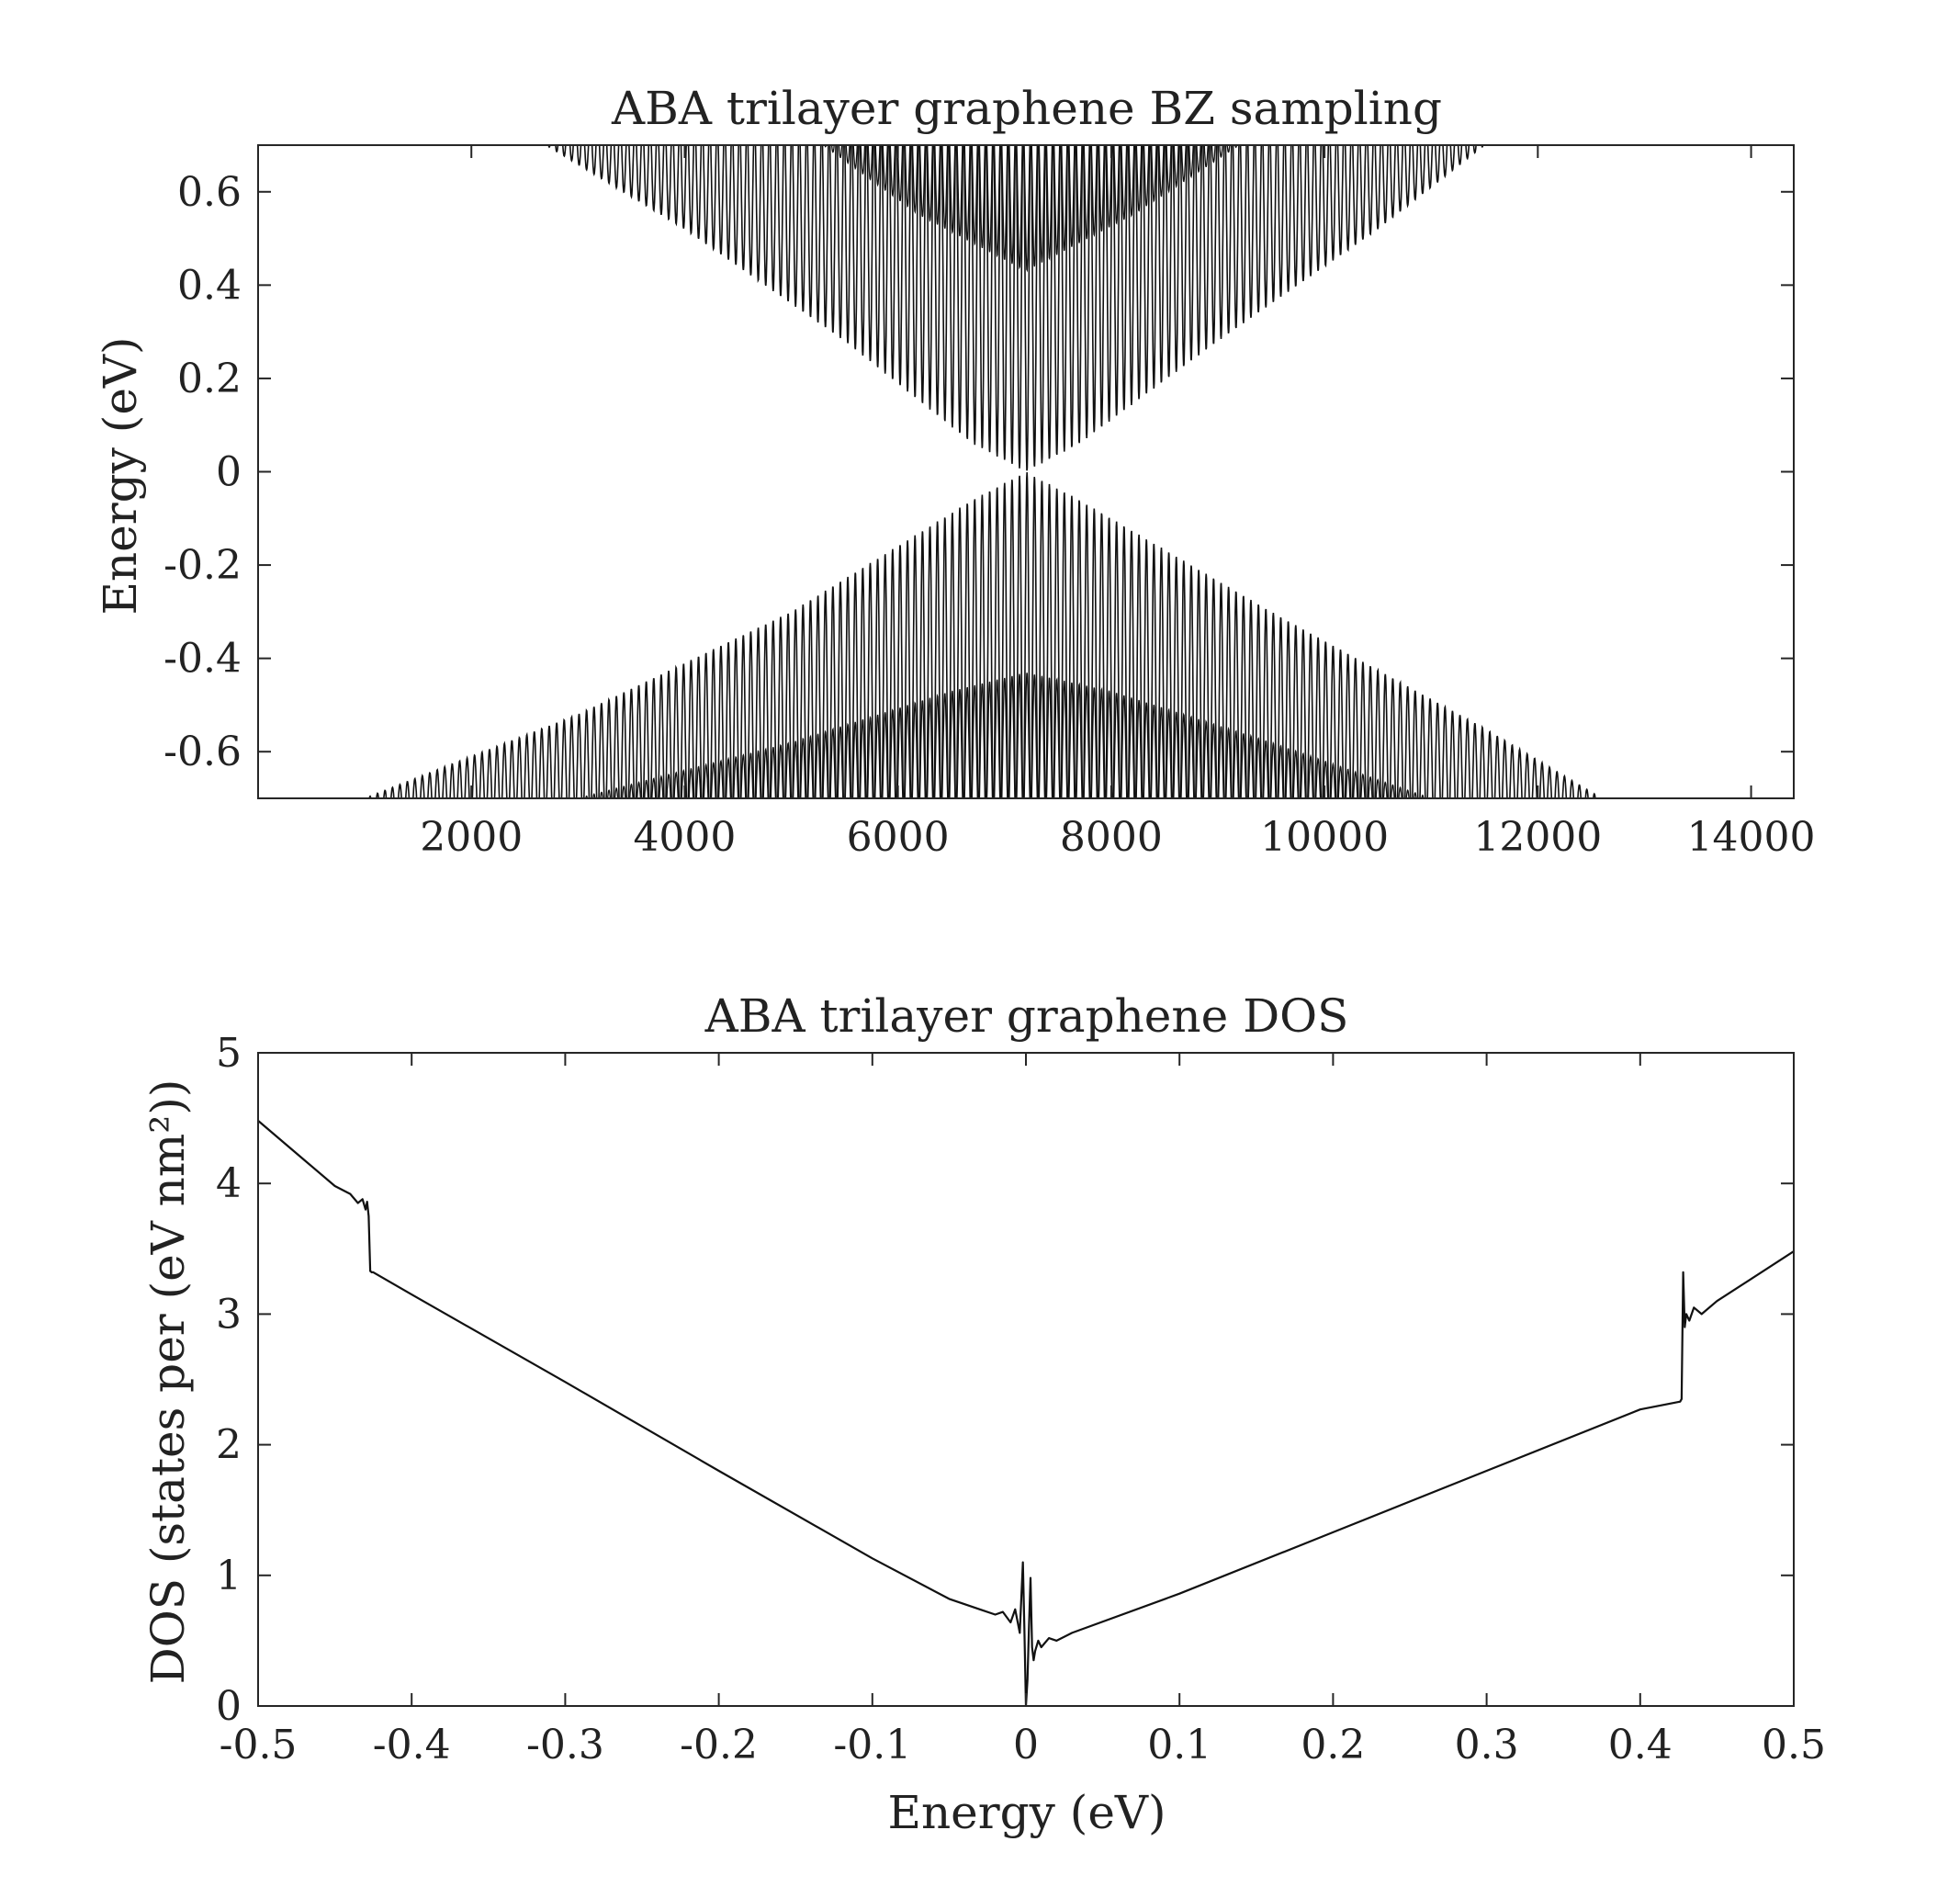 The width and height of the screenshot is (1960, 1898). I want to click on bz-x-tick-label: 10000, so click(1324, 837).